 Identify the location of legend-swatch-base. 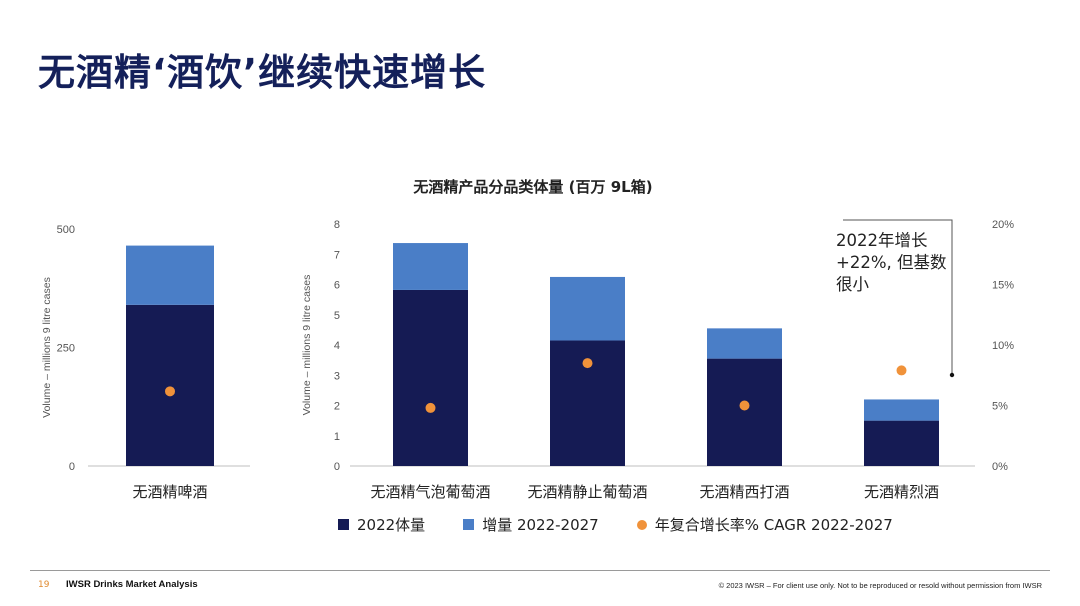
(343, 524).